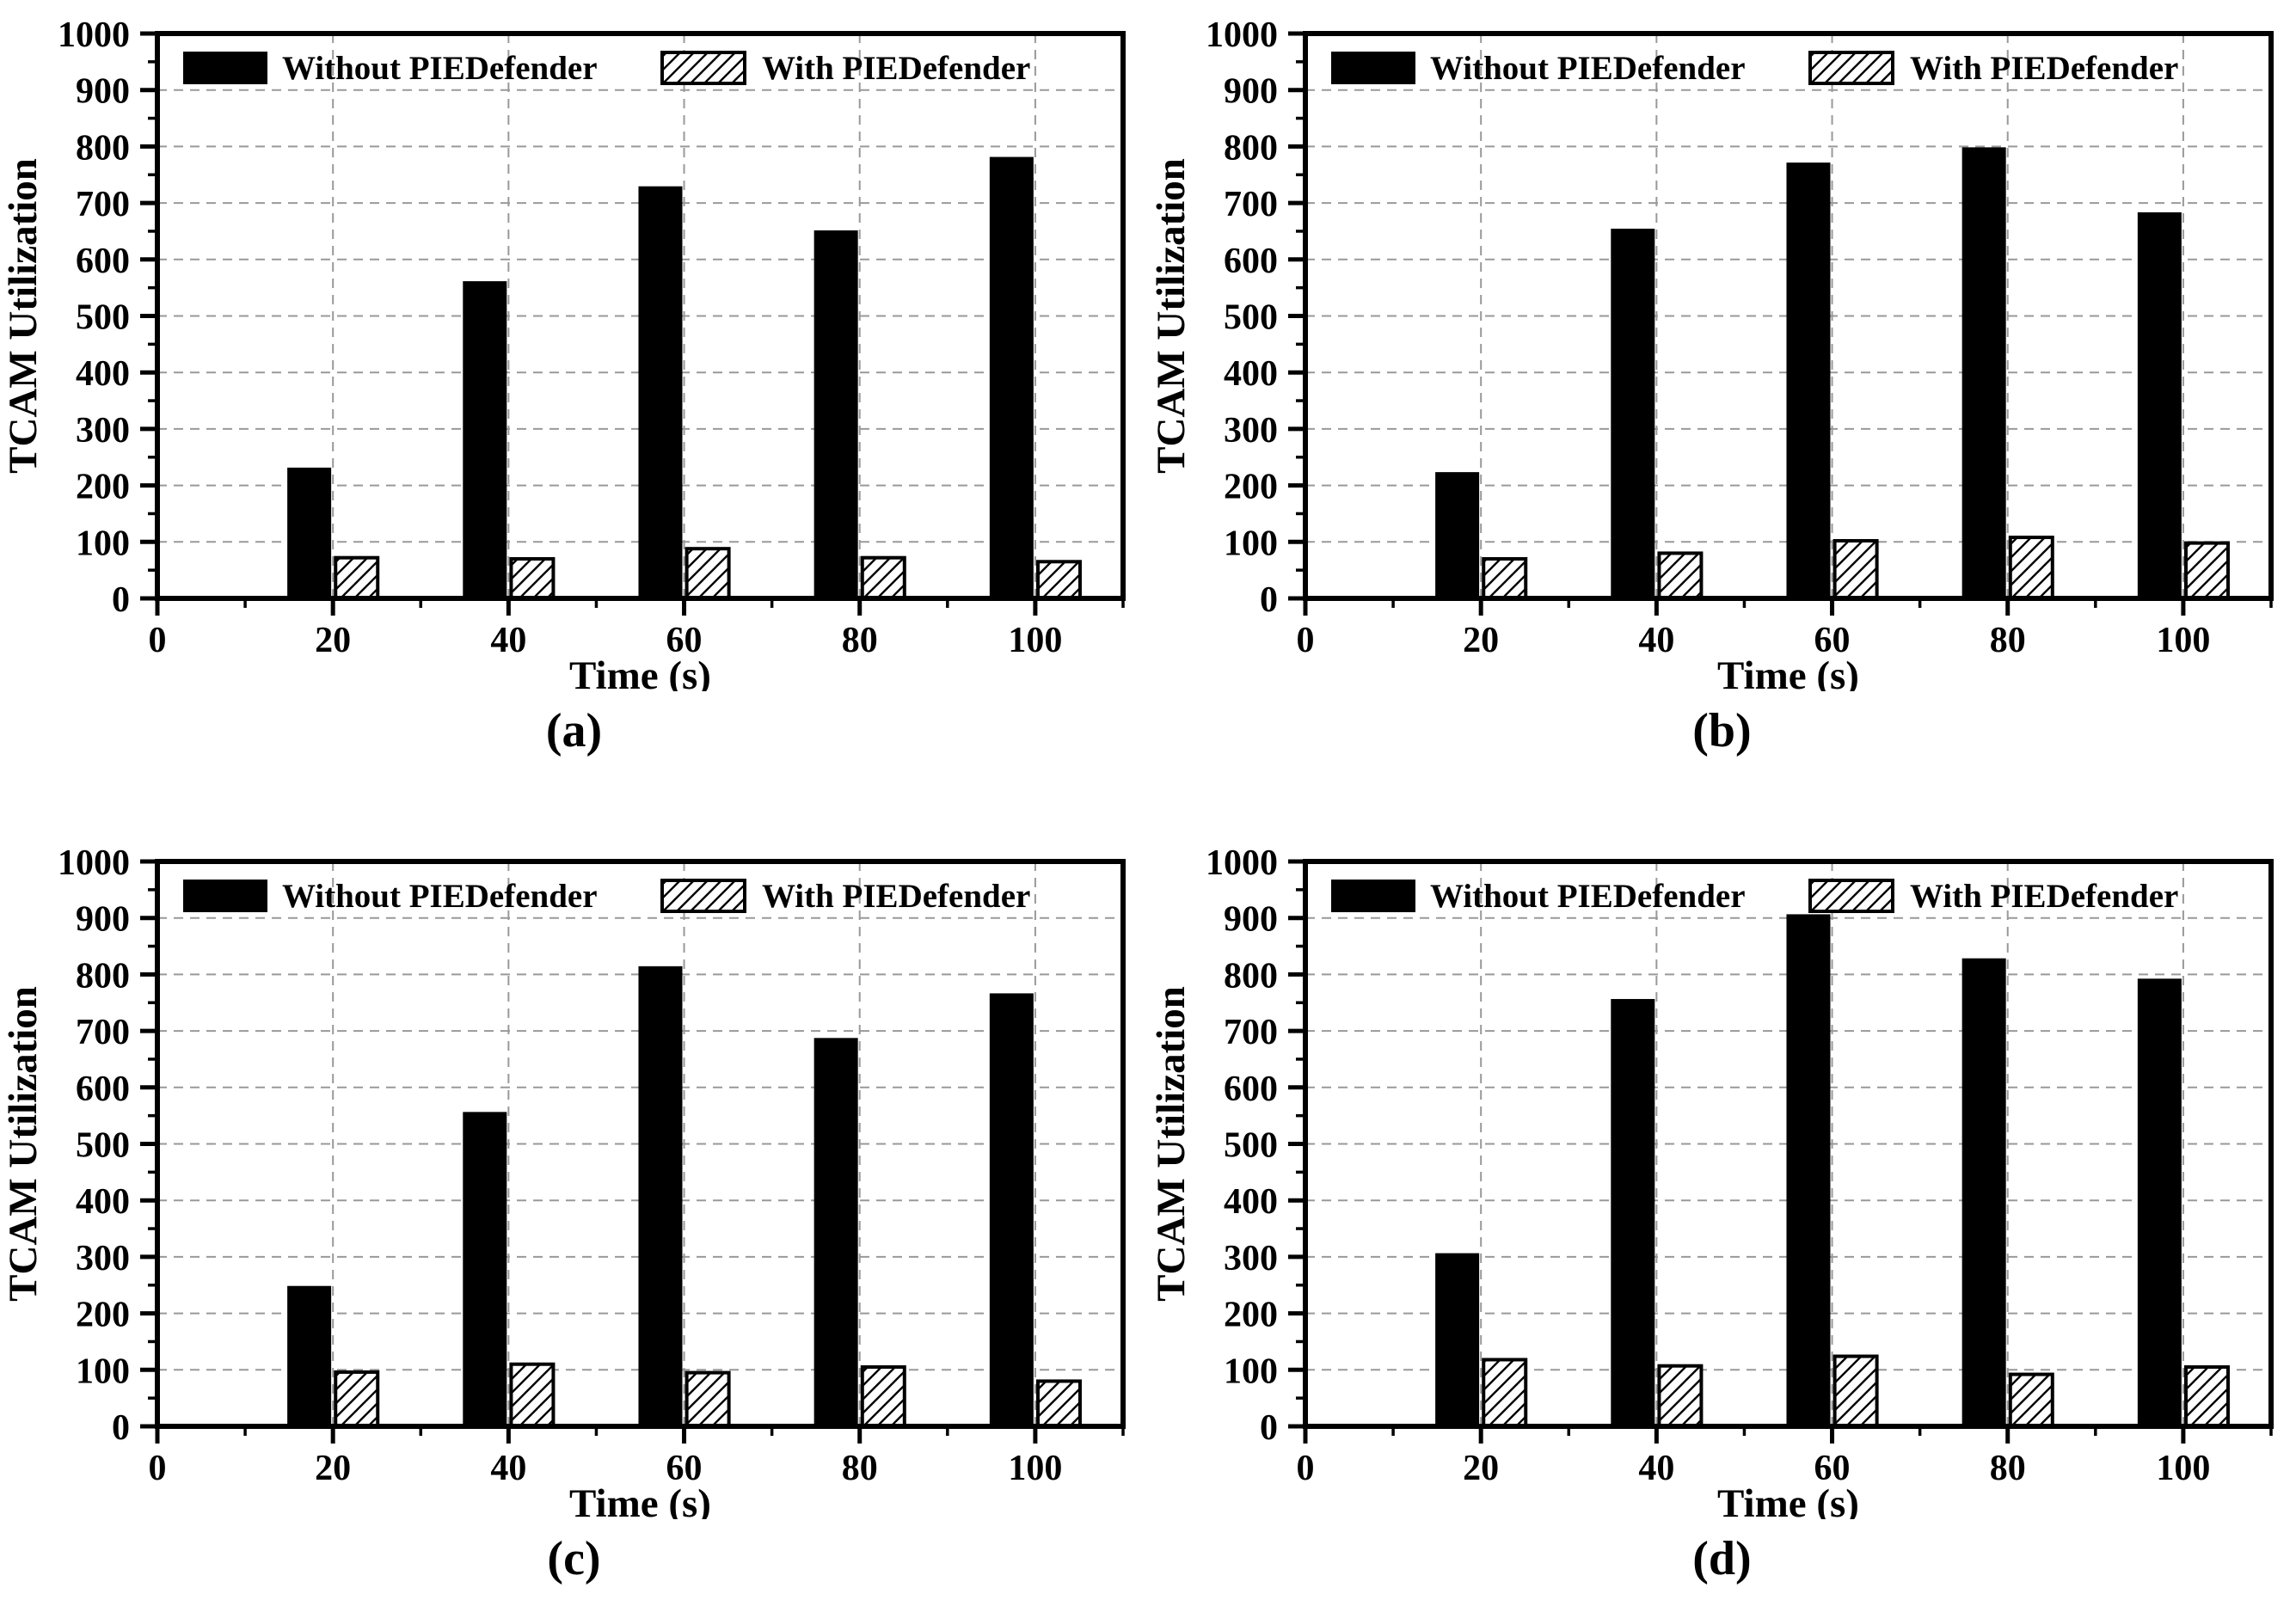 Image resolution: width=2296 pixels, height=1600 pixels. Describe the element at coordinates (1722, 730) in the screenshot. I see `panel-caption-b: (b)` at that location.